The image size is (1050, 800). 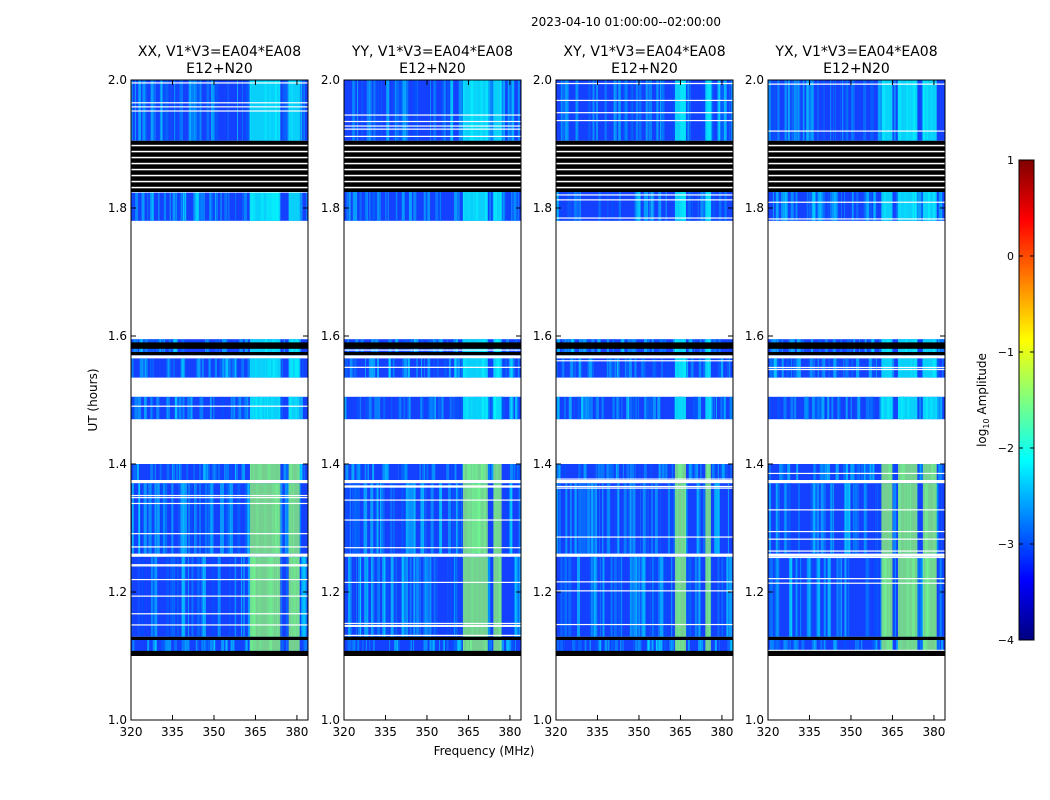 I want to click on colorbar: −4 −3 −2 −1 0 1 log10 Amplitude, so click(x=1005, y=400).